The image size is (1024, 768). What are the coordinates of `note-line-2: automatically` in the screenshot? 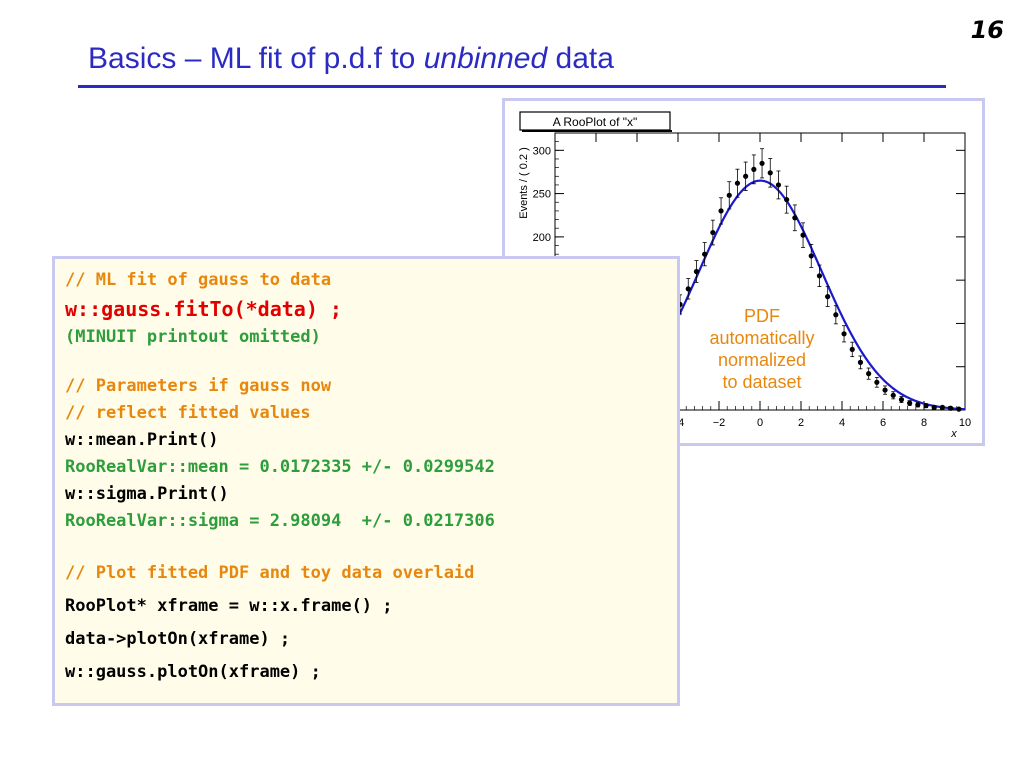 It's located at (762, 338).